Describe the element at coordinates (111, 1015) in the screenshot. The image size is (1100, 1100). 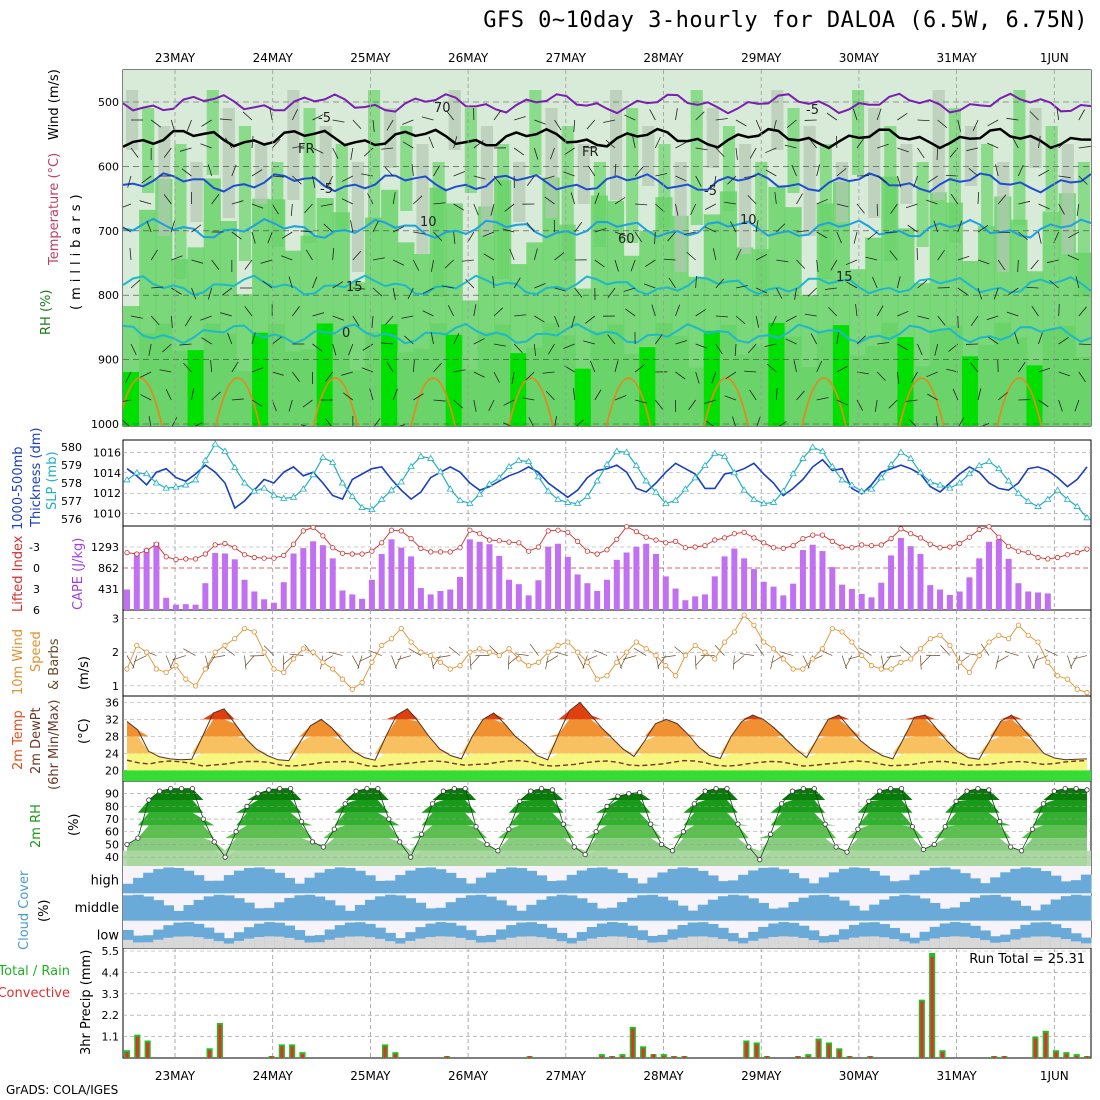
I see `precip-tick: 2.2` at that location.